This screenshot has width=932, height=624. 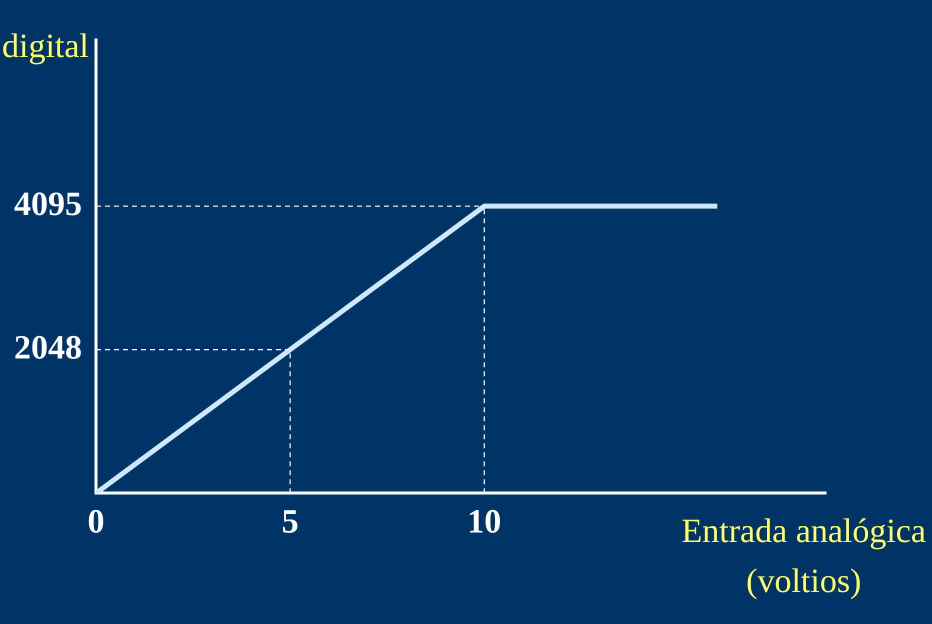 I want to click on x-tick-label: 0, so click(x=96, y=521).